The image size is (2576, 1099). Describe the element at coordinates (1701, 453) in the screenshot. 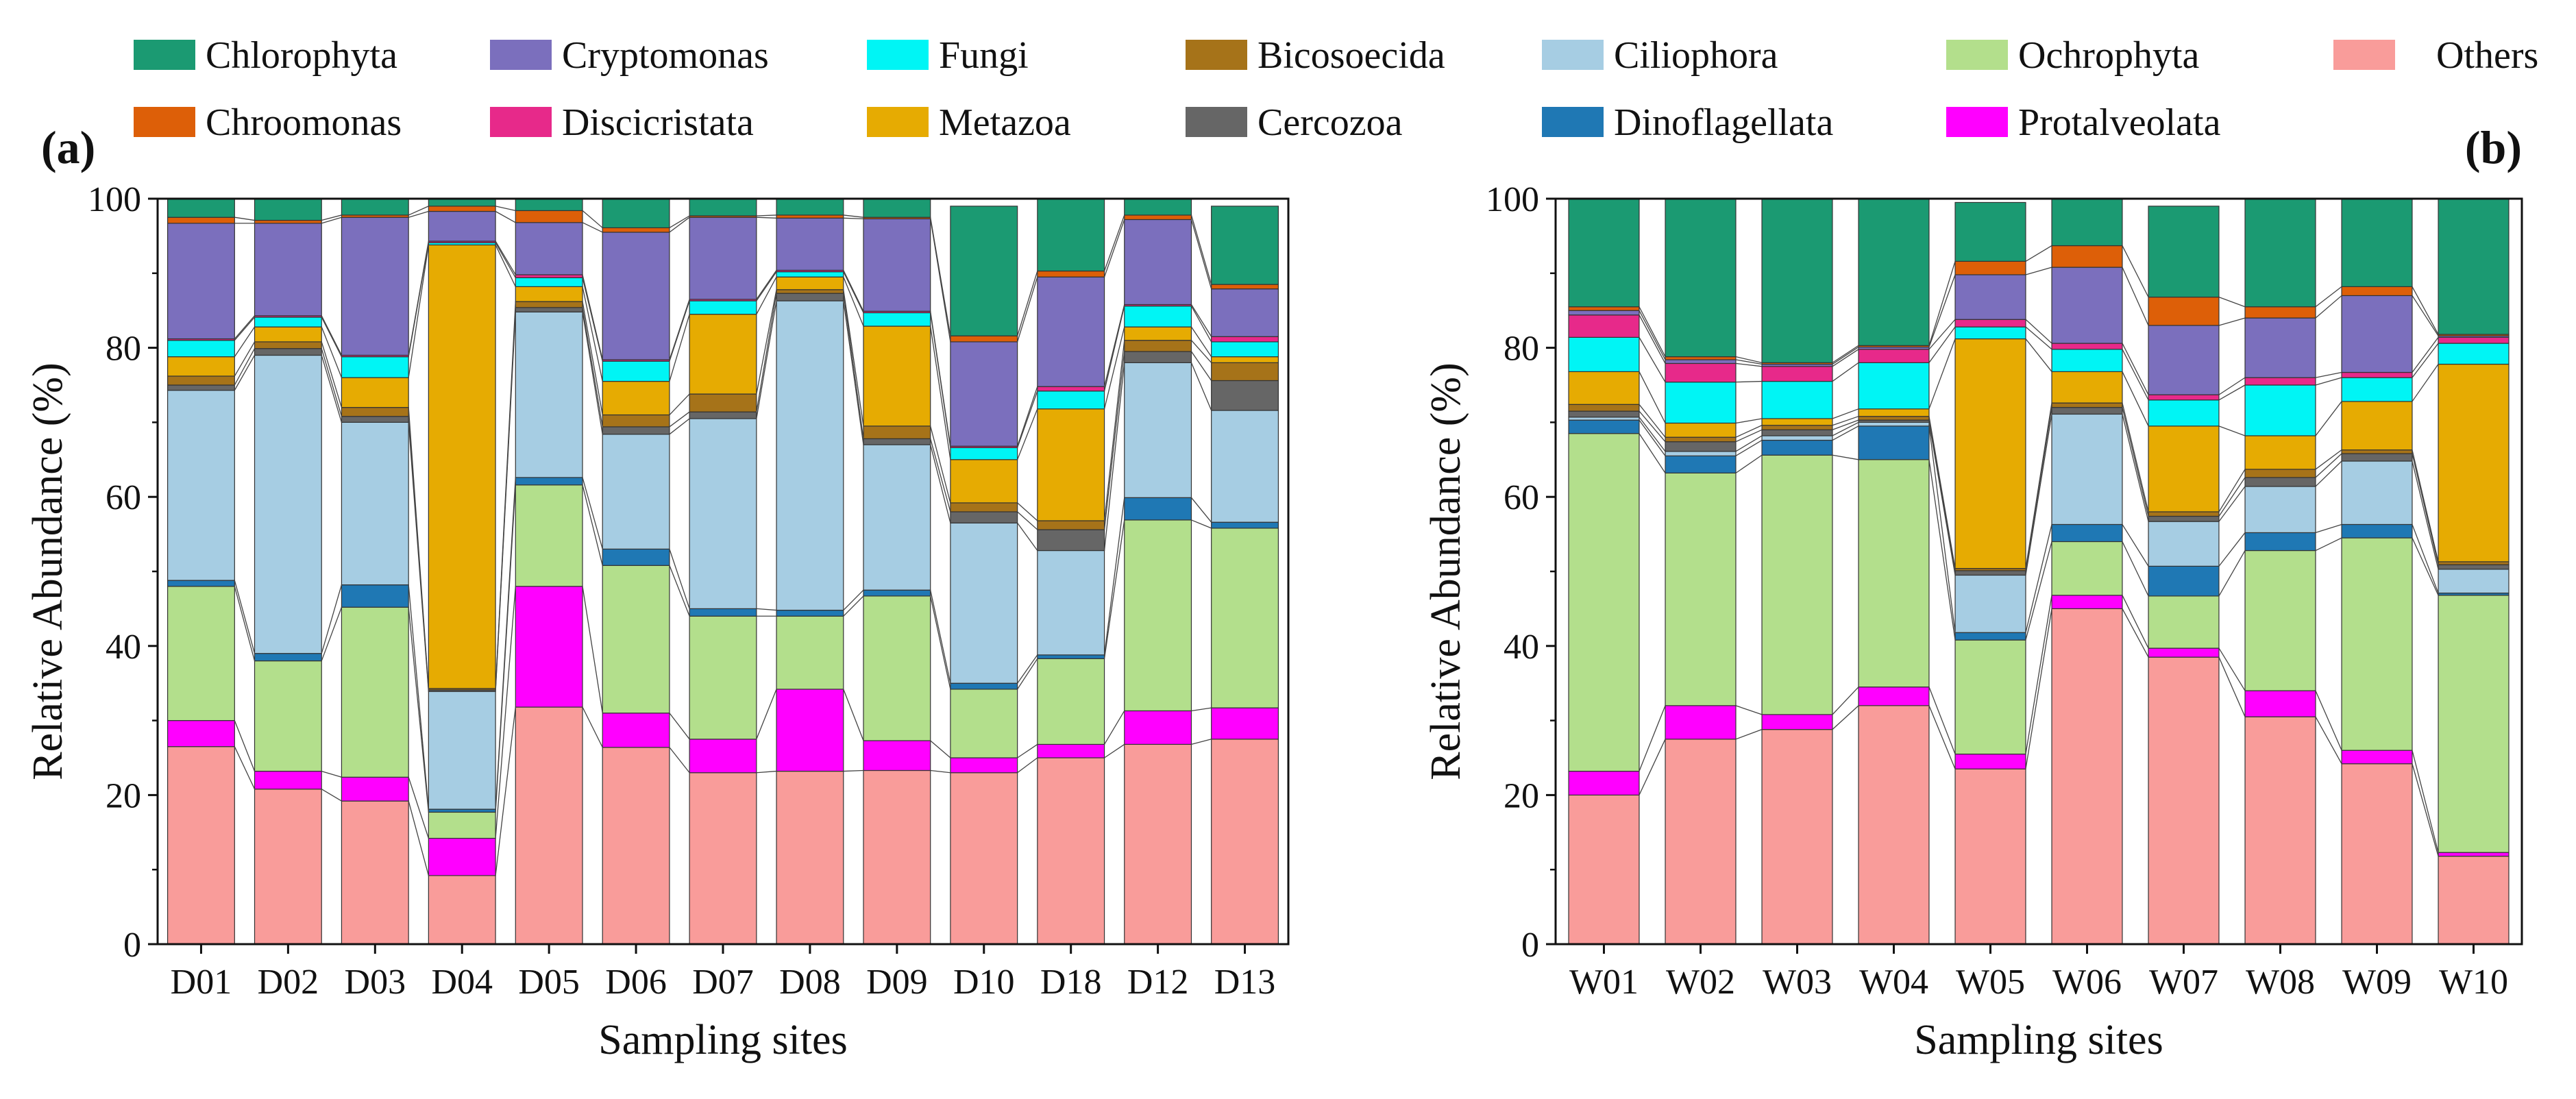

I see `segment-w02-ciliophora` at that location.